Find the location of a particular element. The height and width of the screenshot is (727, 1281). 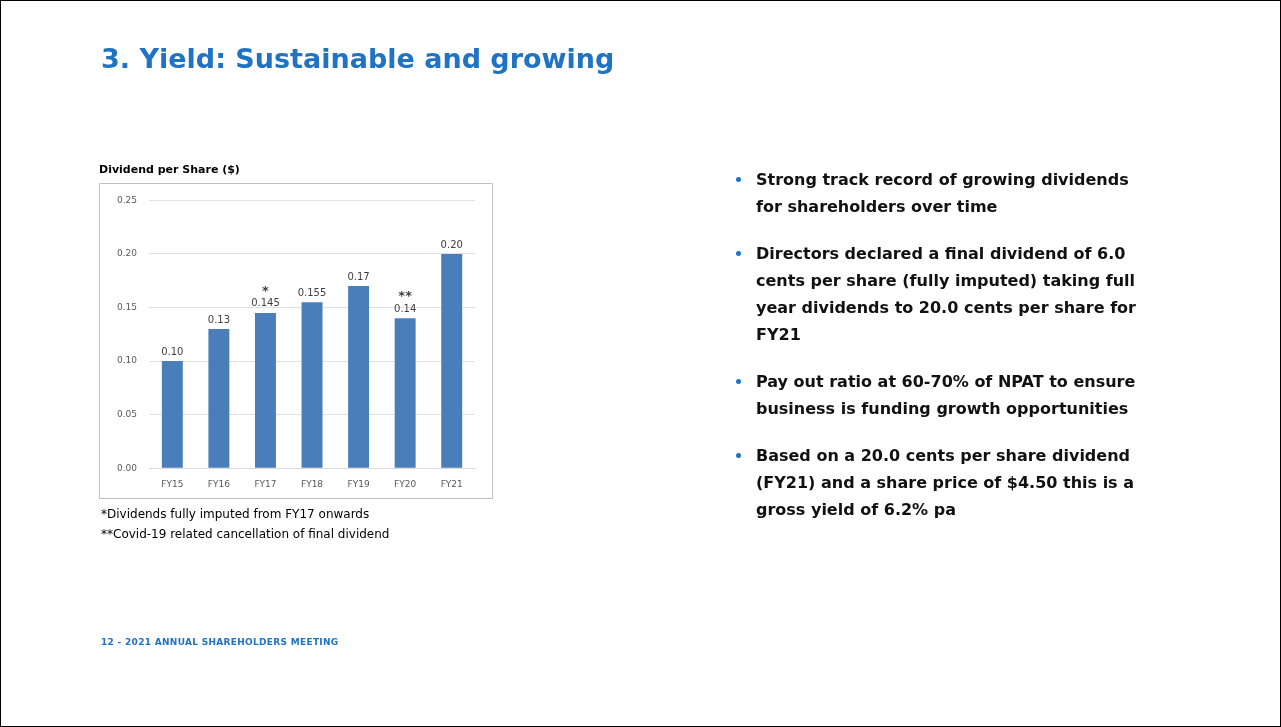

annotation: ** is located at coordinates (405, 296).